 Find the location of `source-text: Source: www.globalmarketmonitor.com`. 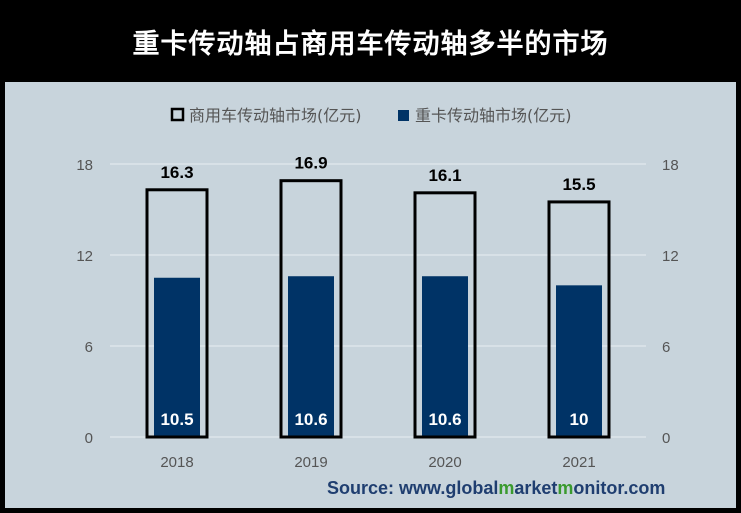

source-text: Source: www.globalmarketmonitor.com is located at coordinates (496, 488).